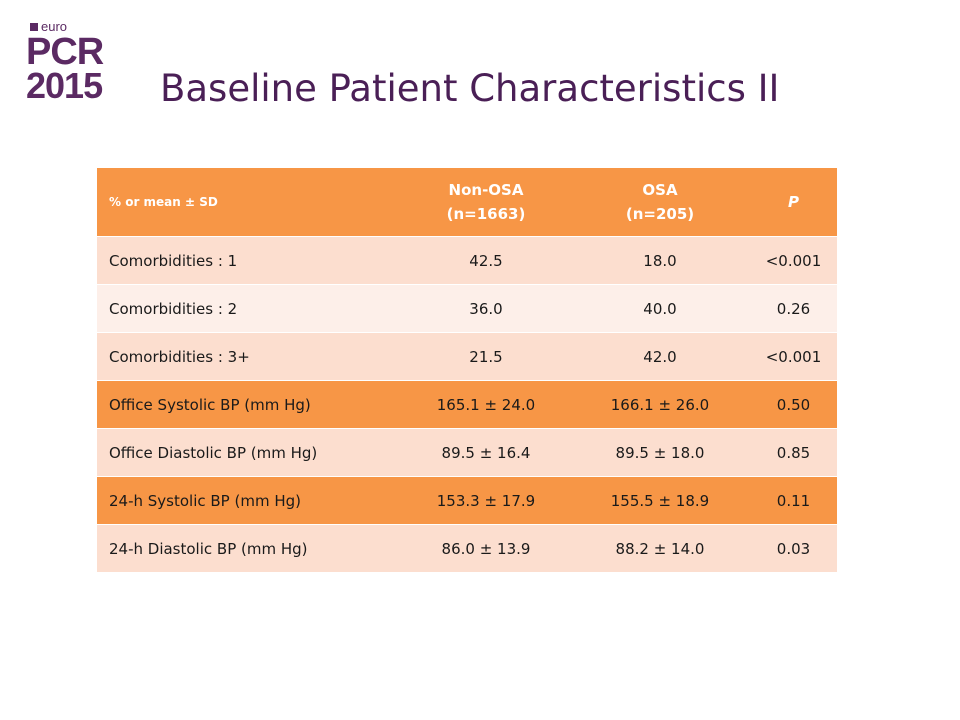 The image size is (960, 720). Describe the element at coordinates (173, 308) in the screenshot. I see `row-label: Comorbidities : 2` at that location.